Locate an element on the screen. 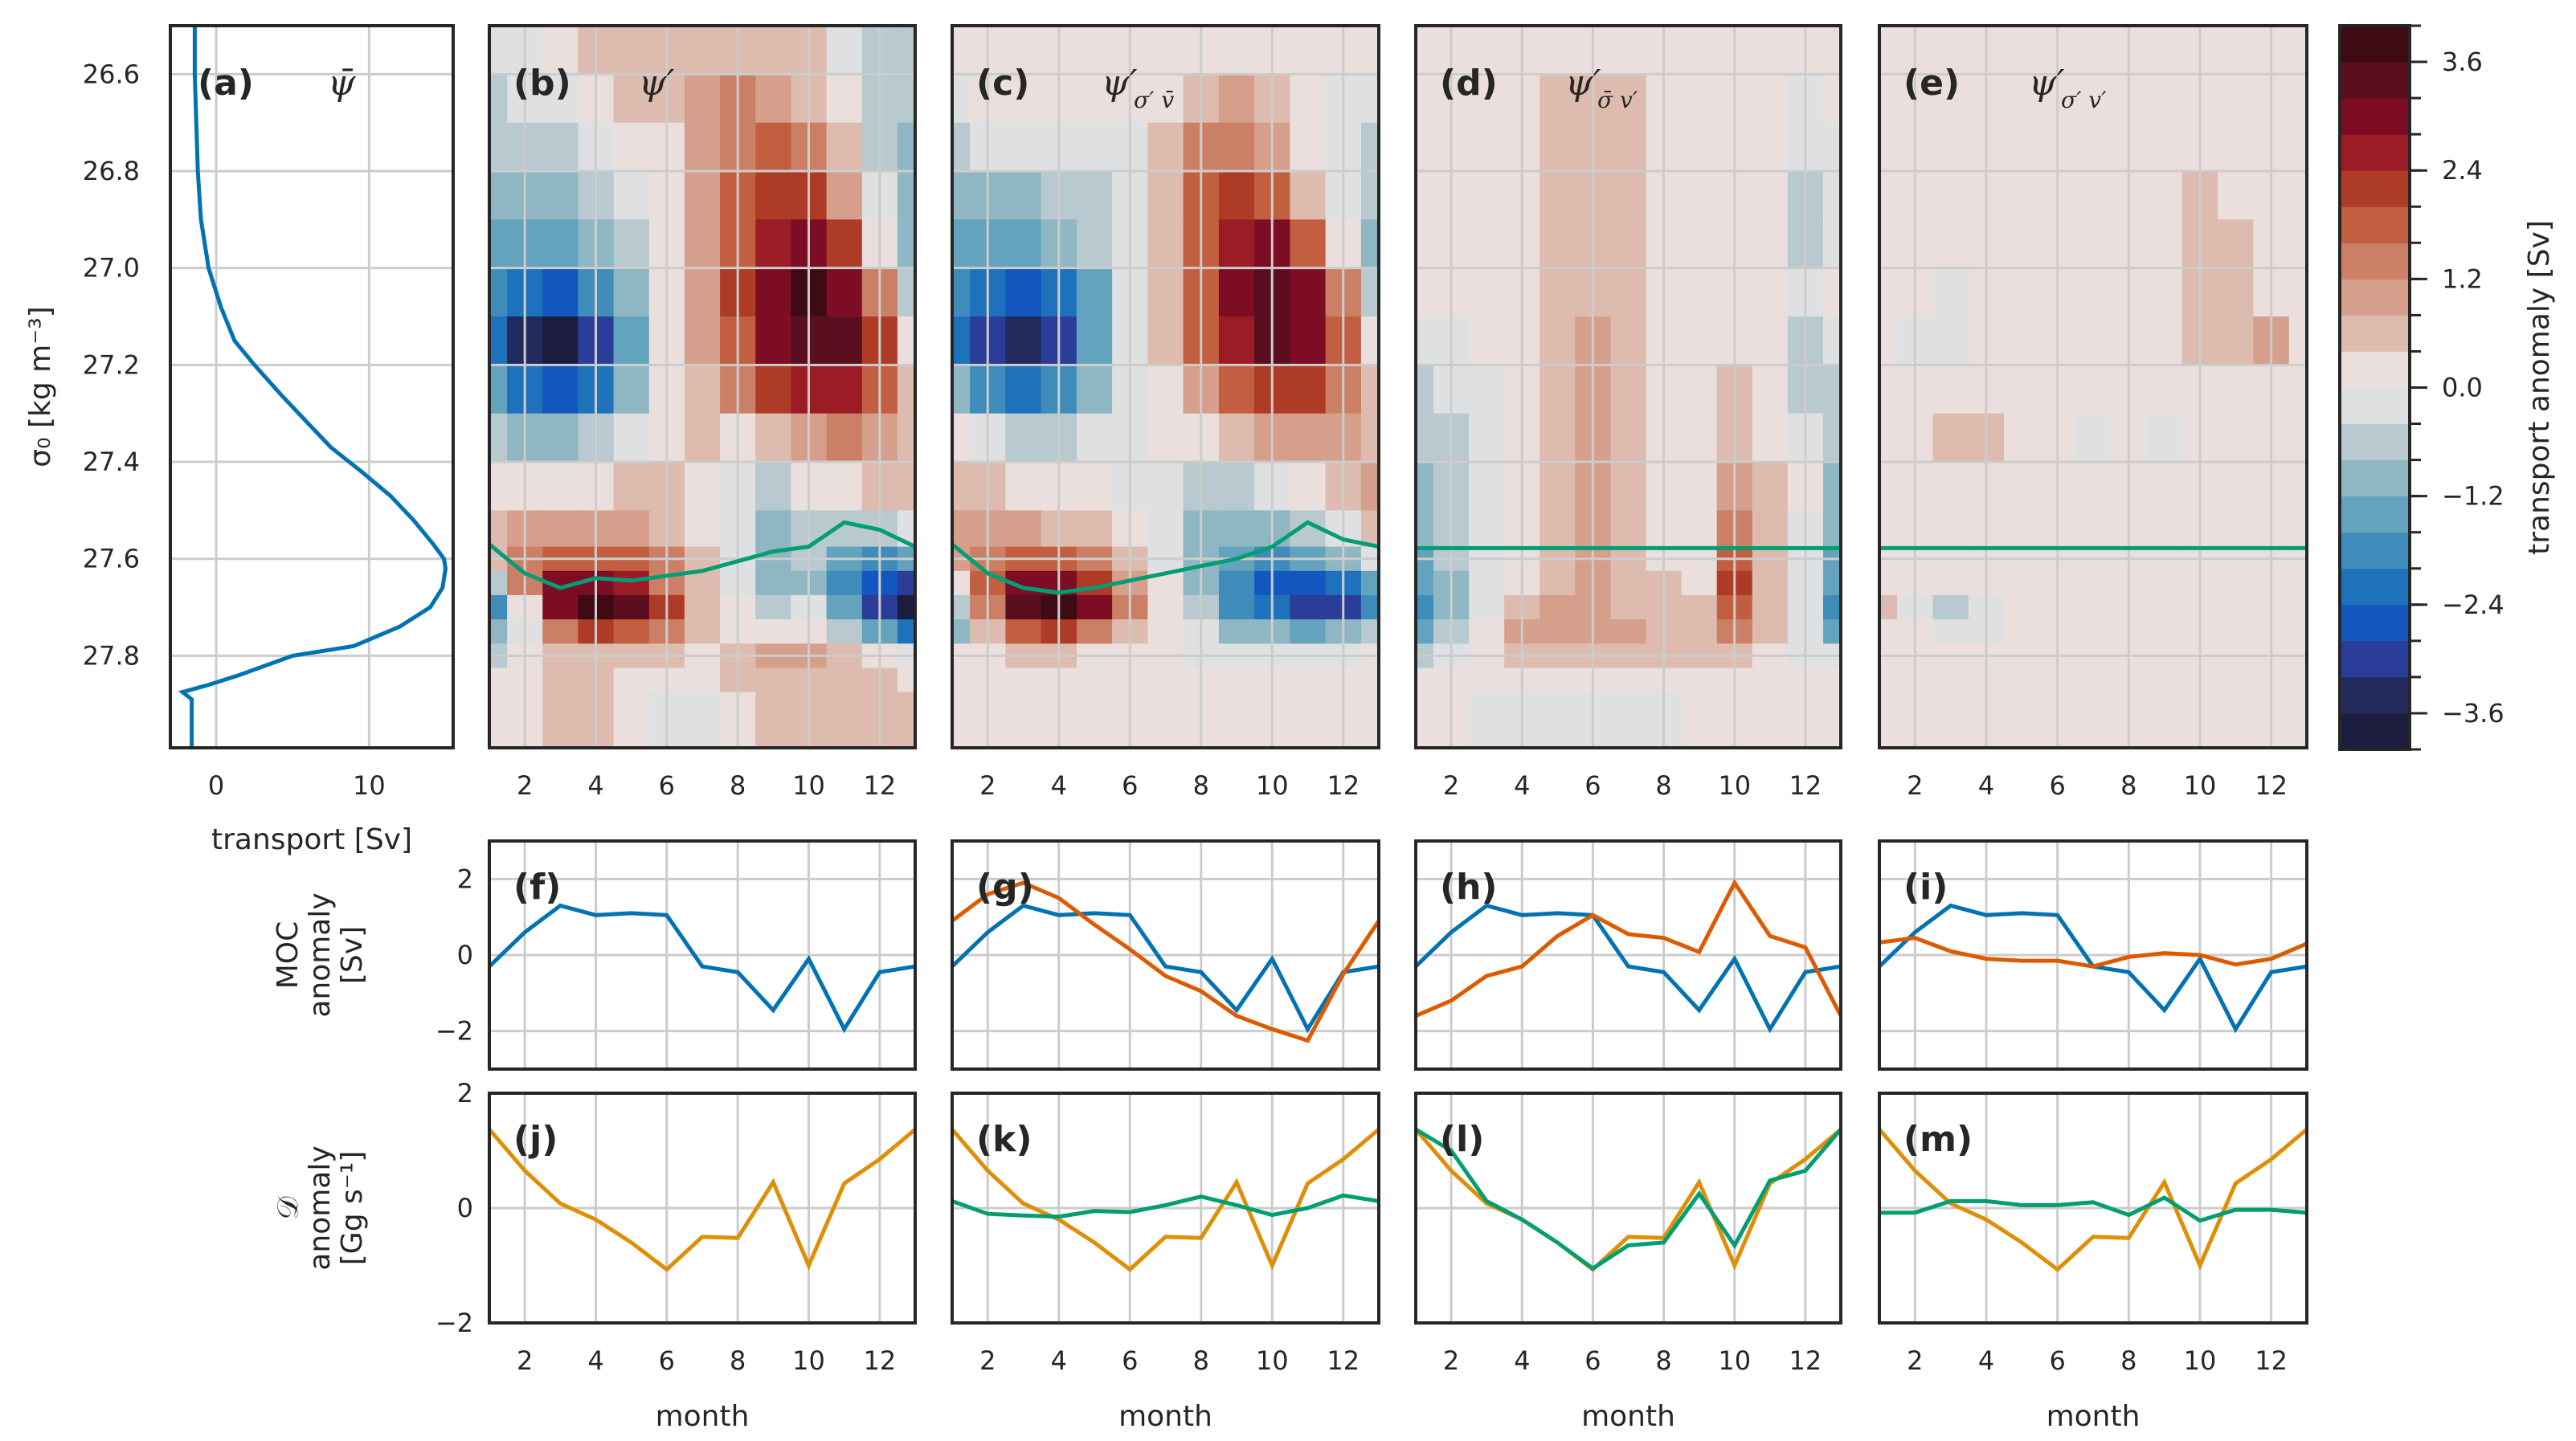  panel-label: (c) is located at coordinates (1003, 83).